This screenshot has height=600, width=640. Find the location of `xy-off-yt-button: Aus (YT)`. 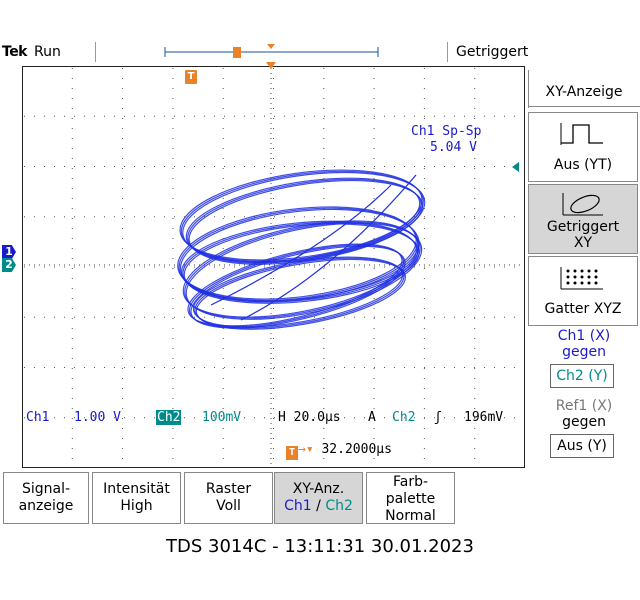

xy-off-yt-button: Aus (YT) is located at coordinates (583, 147).